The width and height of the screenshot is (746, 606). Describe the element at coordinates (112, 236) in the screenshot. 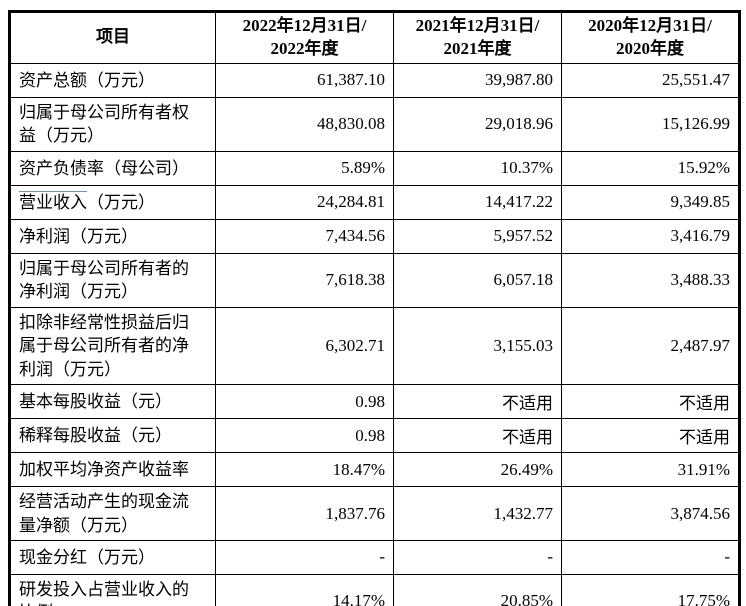

I see `row-label: 净利润（万元）` at that location.